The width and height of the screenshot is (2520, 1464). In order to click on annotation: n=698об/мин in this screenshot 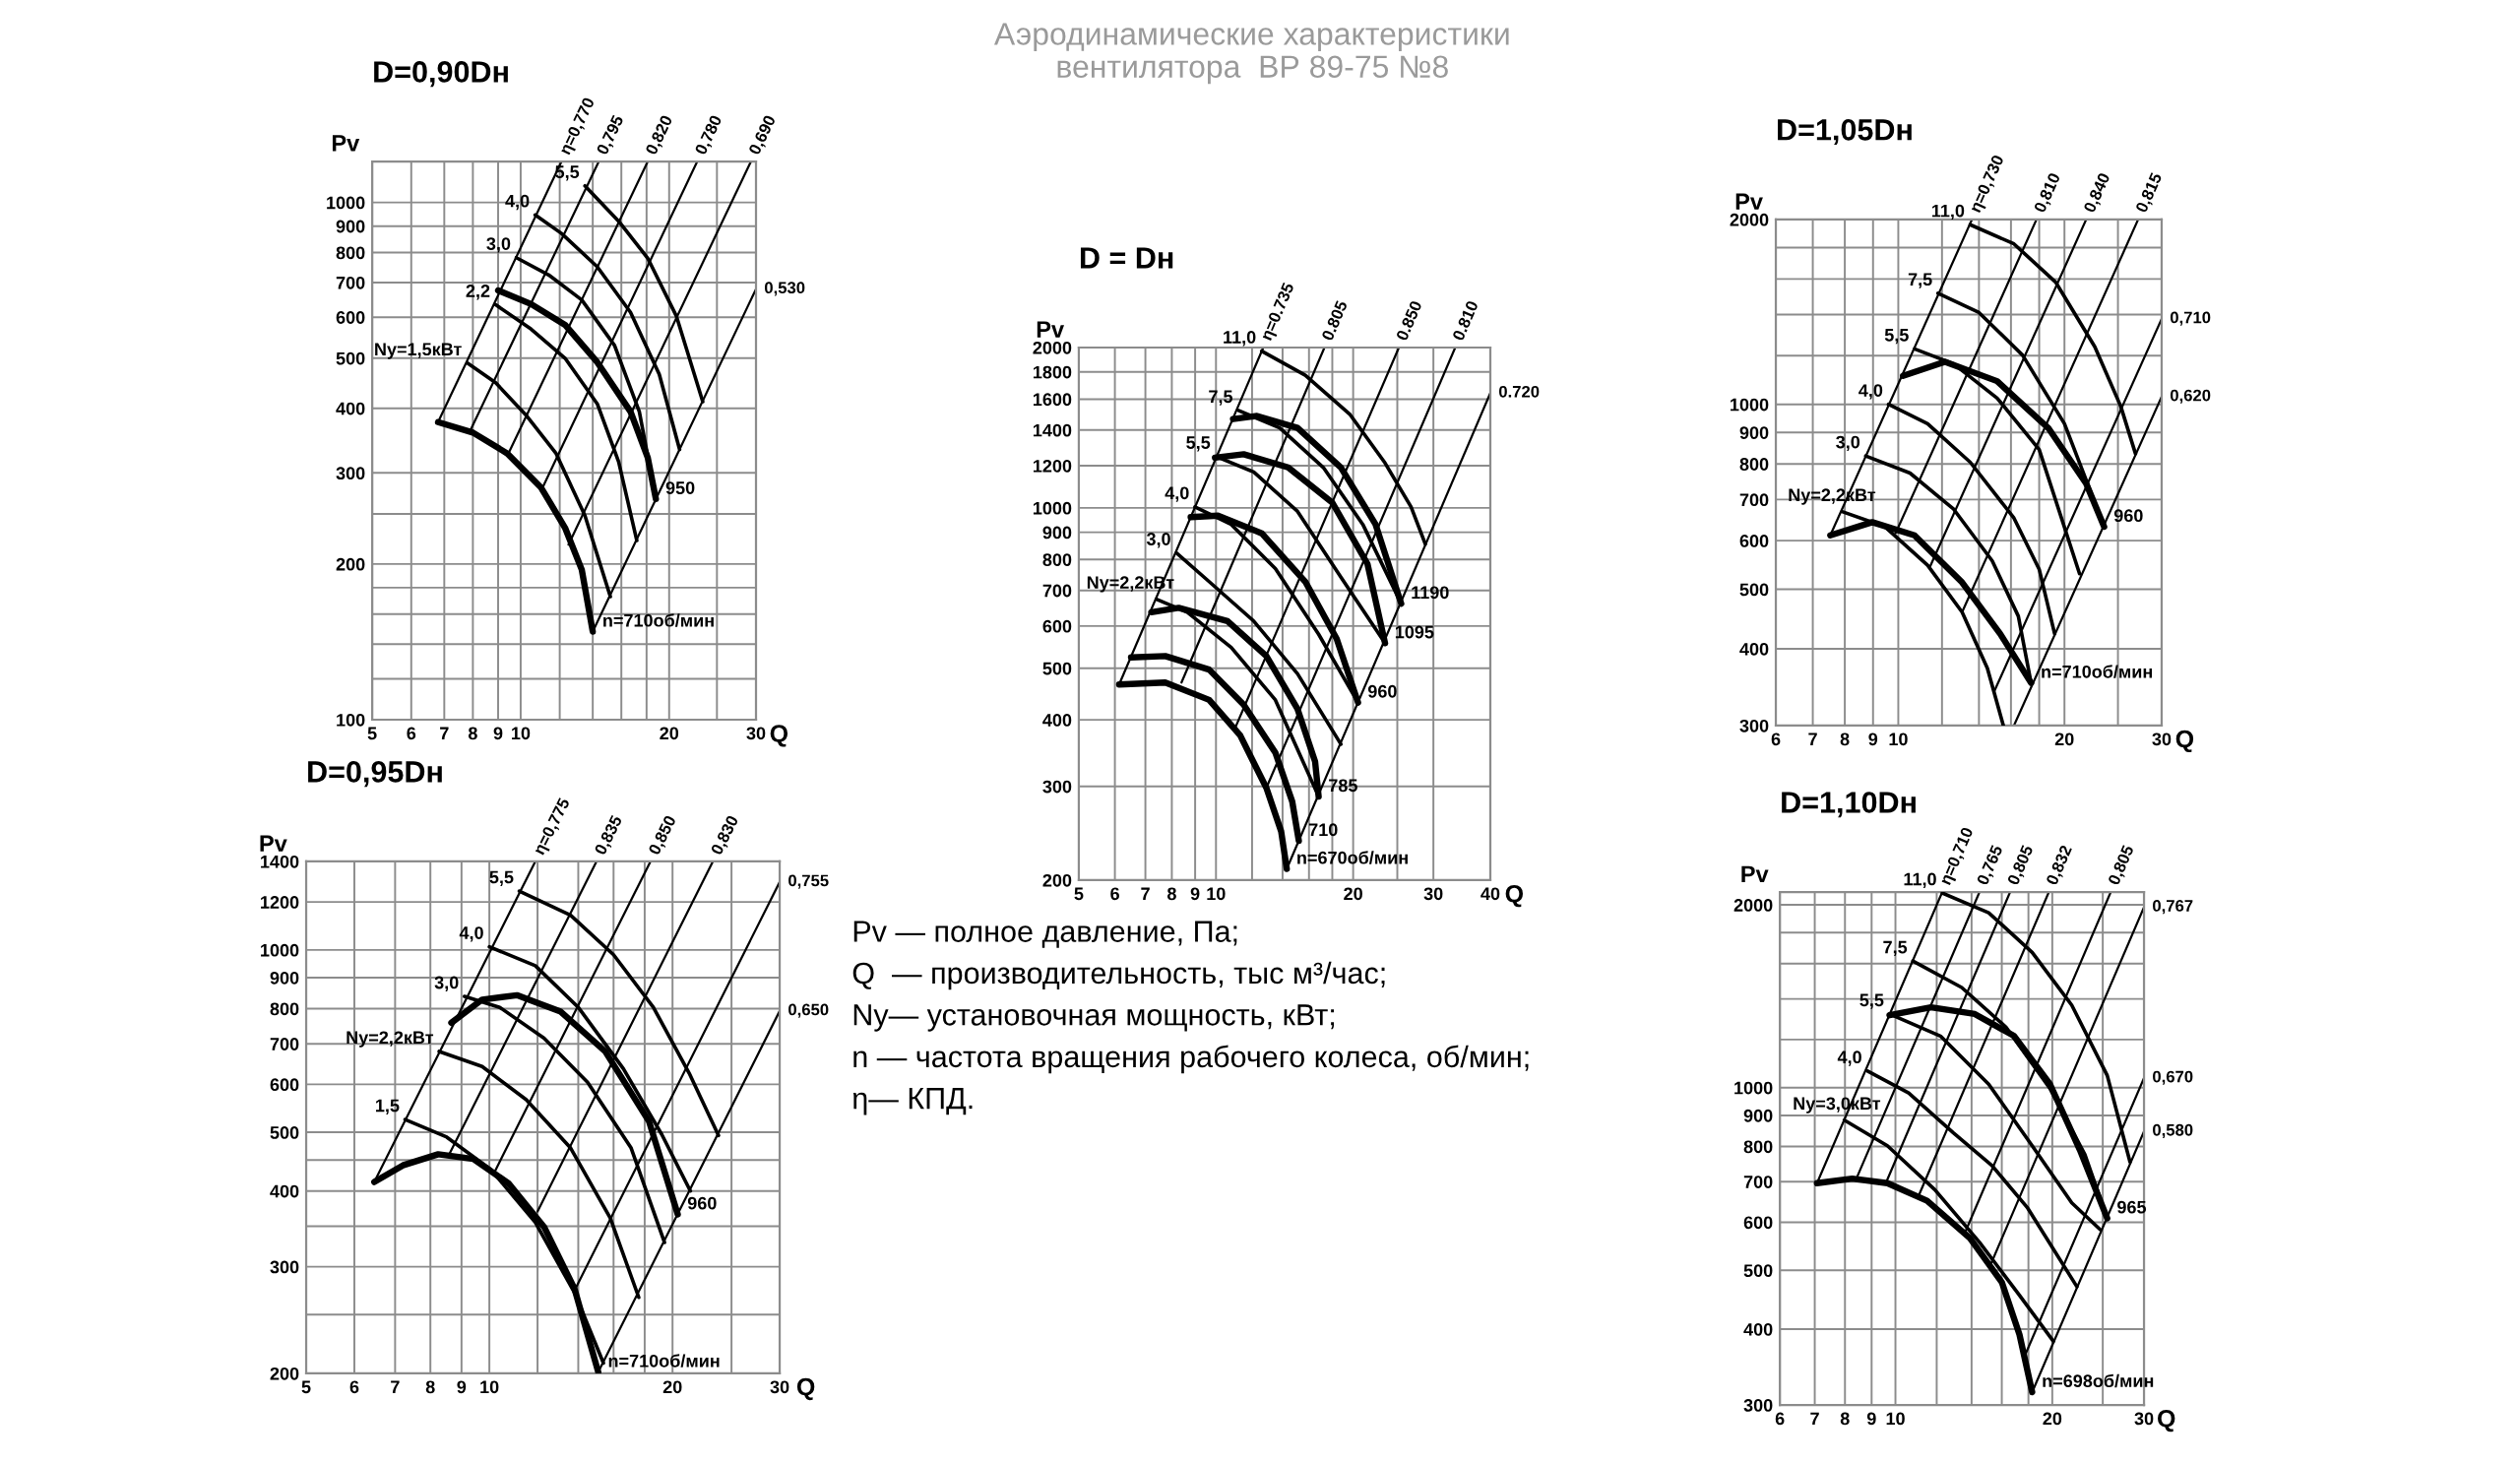, I will do `click(2098, 1381)`.